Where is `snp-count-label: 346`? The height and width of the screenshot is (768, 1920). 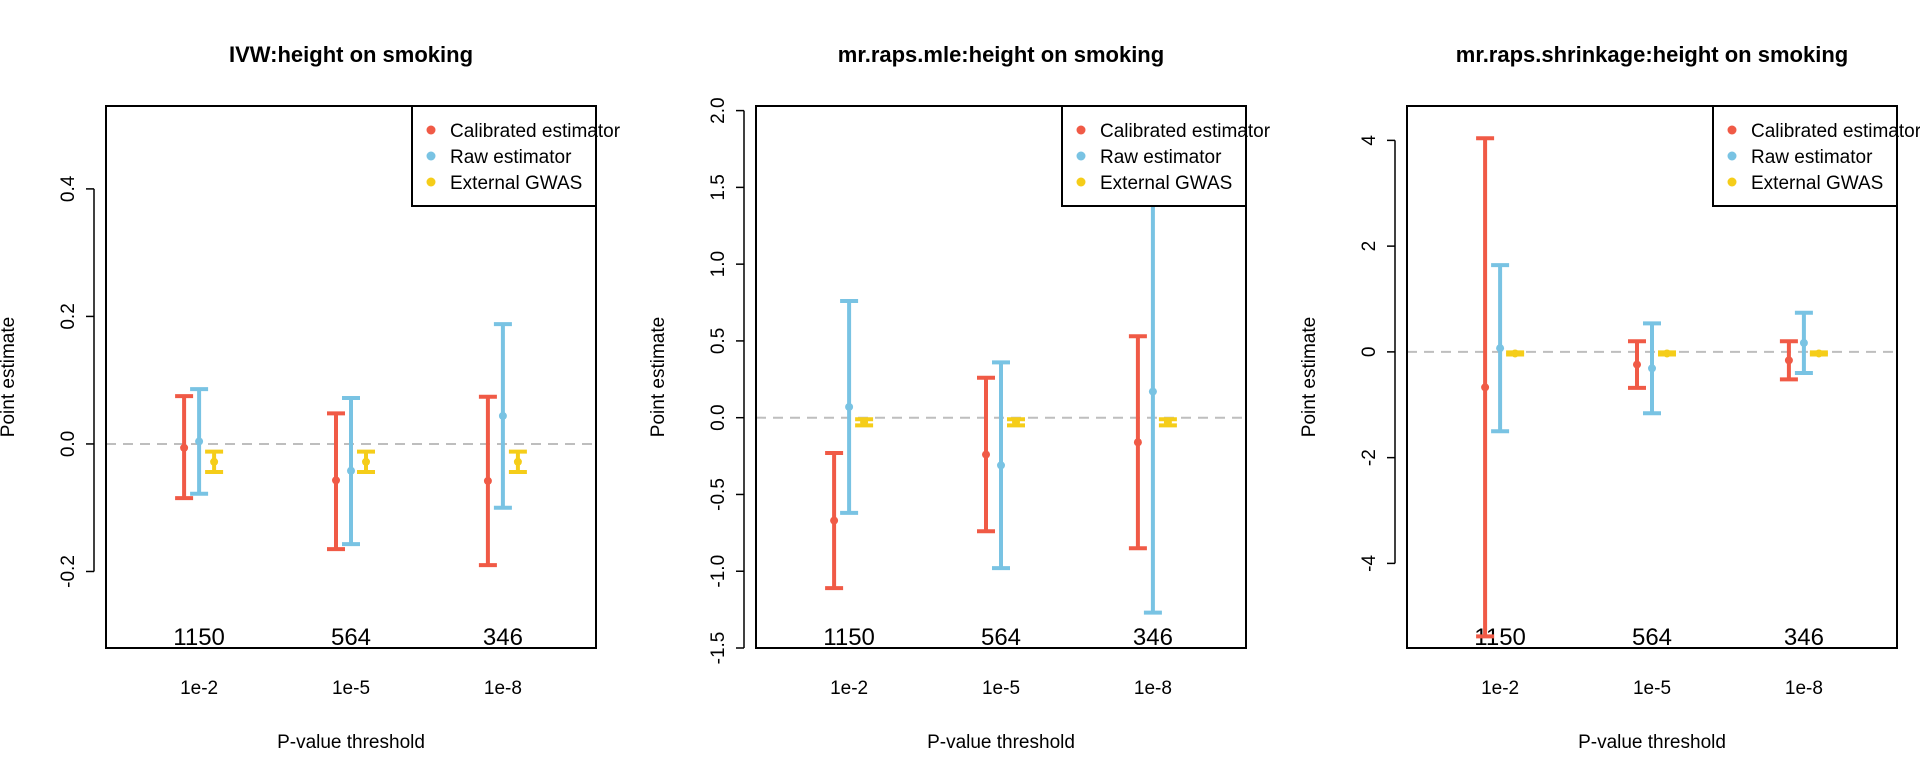
snp-count-label: 346 is located at coordinates (1804, 637).